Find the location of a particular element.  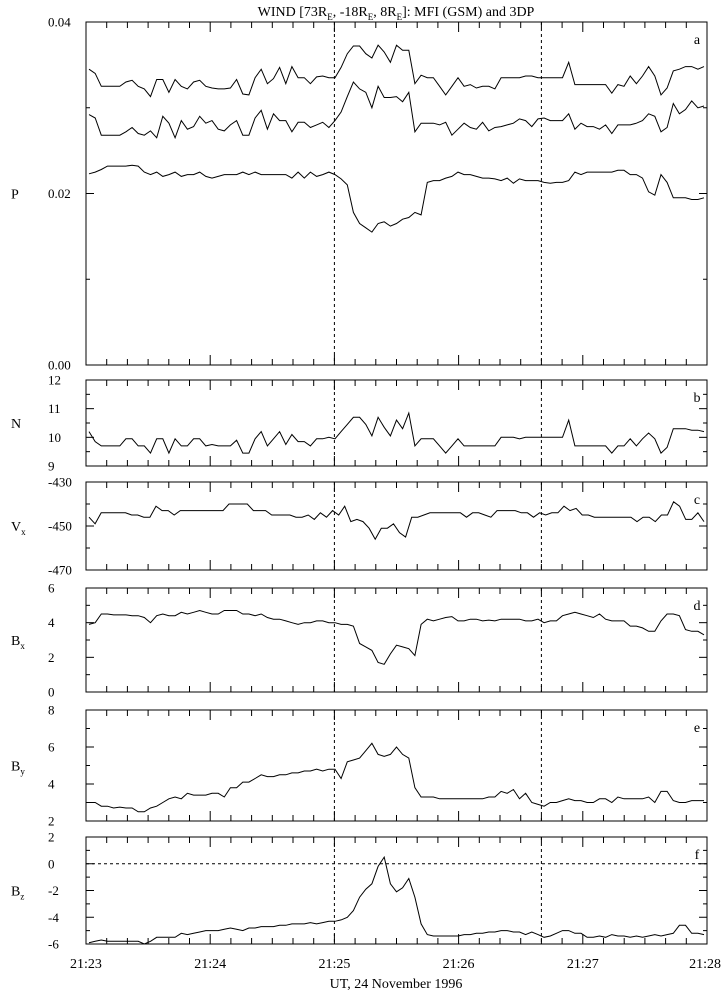

y-axis-label: Vx is located at coordinates (18, 528).